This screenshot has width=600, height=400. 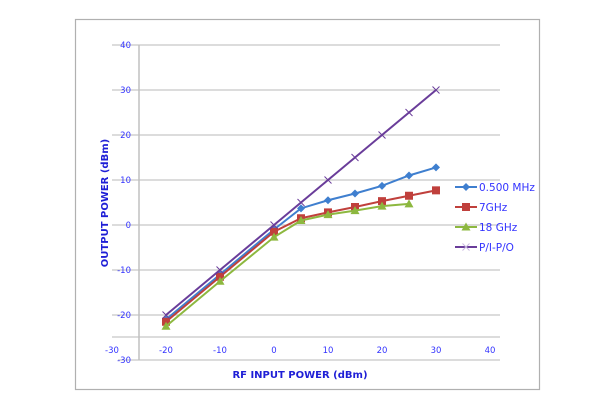 I want to click on x-tick-label: -20, so click(x=166, y=351).